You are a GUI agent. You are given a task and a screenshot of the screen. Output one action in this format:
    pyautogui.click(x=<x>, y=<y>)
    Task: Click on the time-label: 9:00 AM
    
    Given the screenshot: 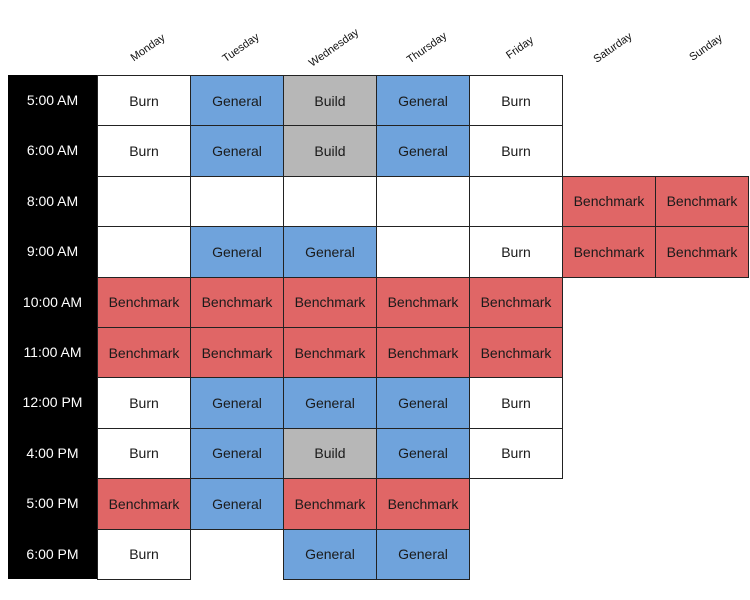 What is the action you would take?
    pyautogui.click(x=52, y=251)
    